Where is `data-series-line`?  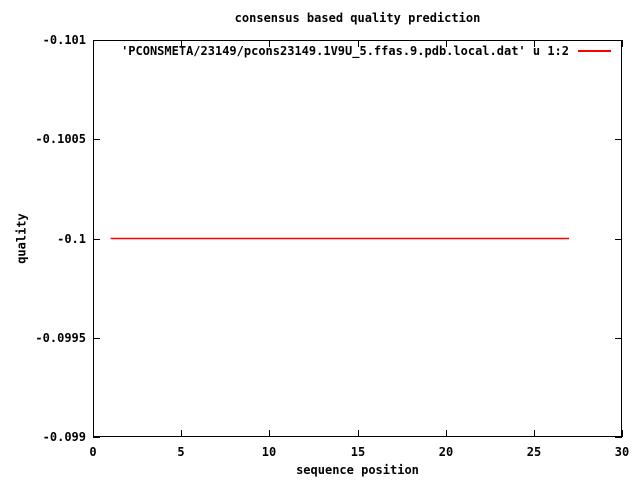
data-series-line is located at coordinates (340, 238).